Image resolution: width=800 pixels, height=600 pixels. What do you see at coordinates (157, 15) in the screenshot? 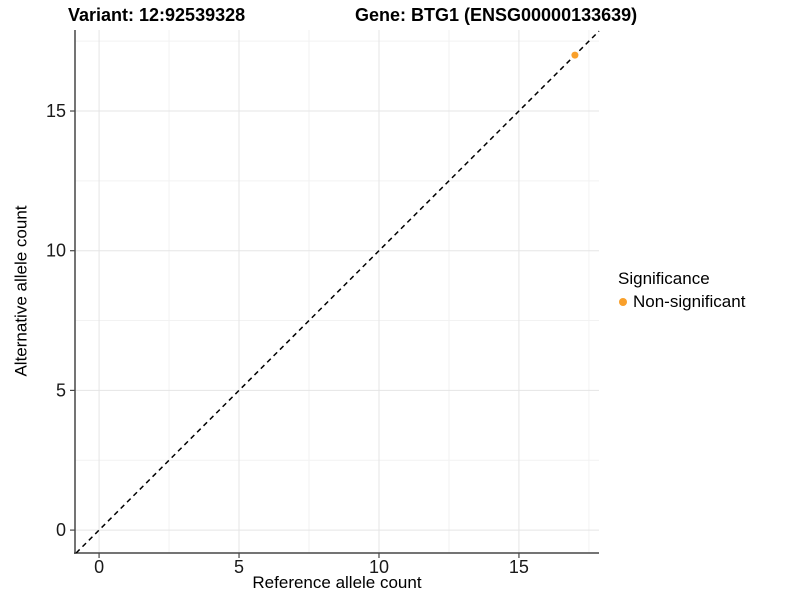
I see `plot-title-variant: Variant: 12:92539328` at bounding box center [157, 15].